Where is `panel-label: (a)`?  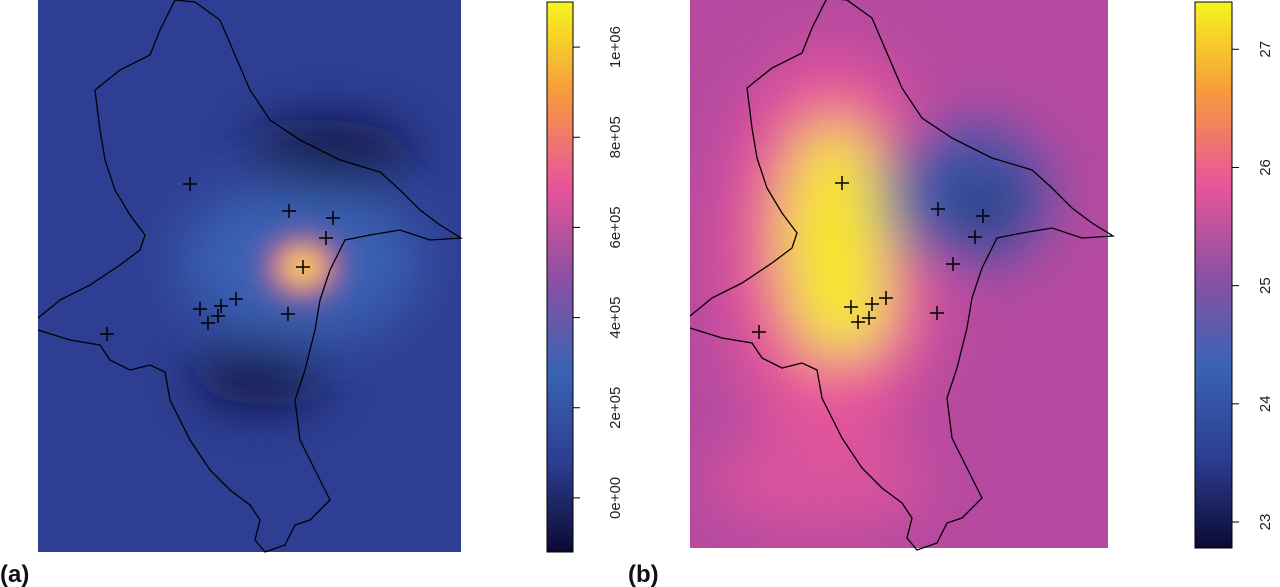 panel-label: (a) is located at coordinates (14, 574).